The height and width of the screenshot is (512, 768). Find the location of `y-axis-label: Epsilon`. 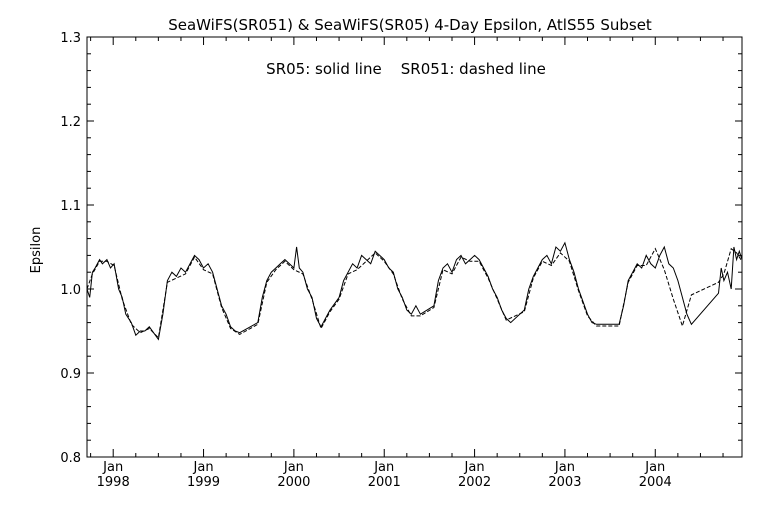

y-axis-label: Epsilon is located at coordinates (36, 250).